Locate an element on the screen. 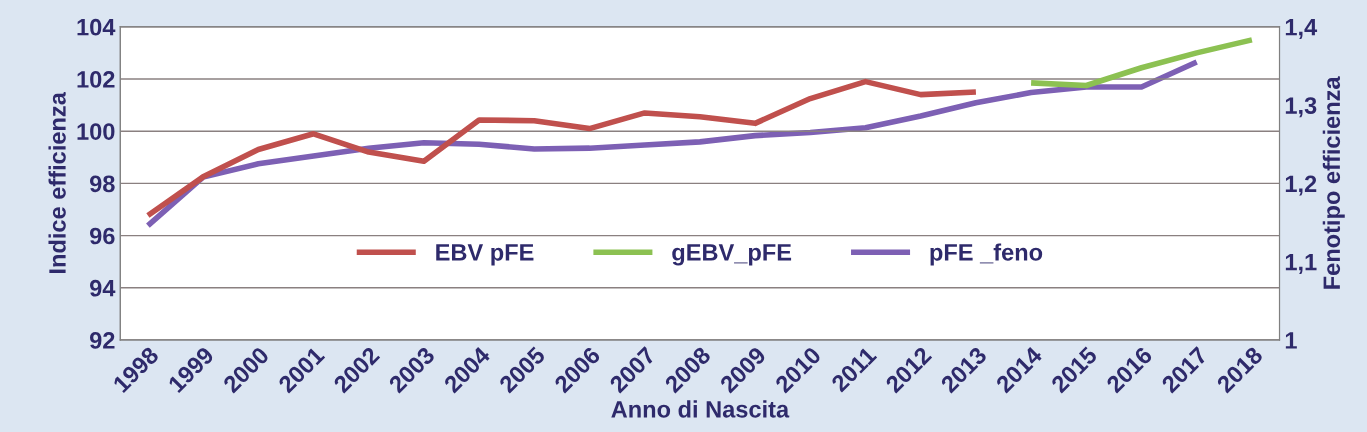  y2-axis-title: Fenotipo efficienza is located at coordinates (1333, 182).